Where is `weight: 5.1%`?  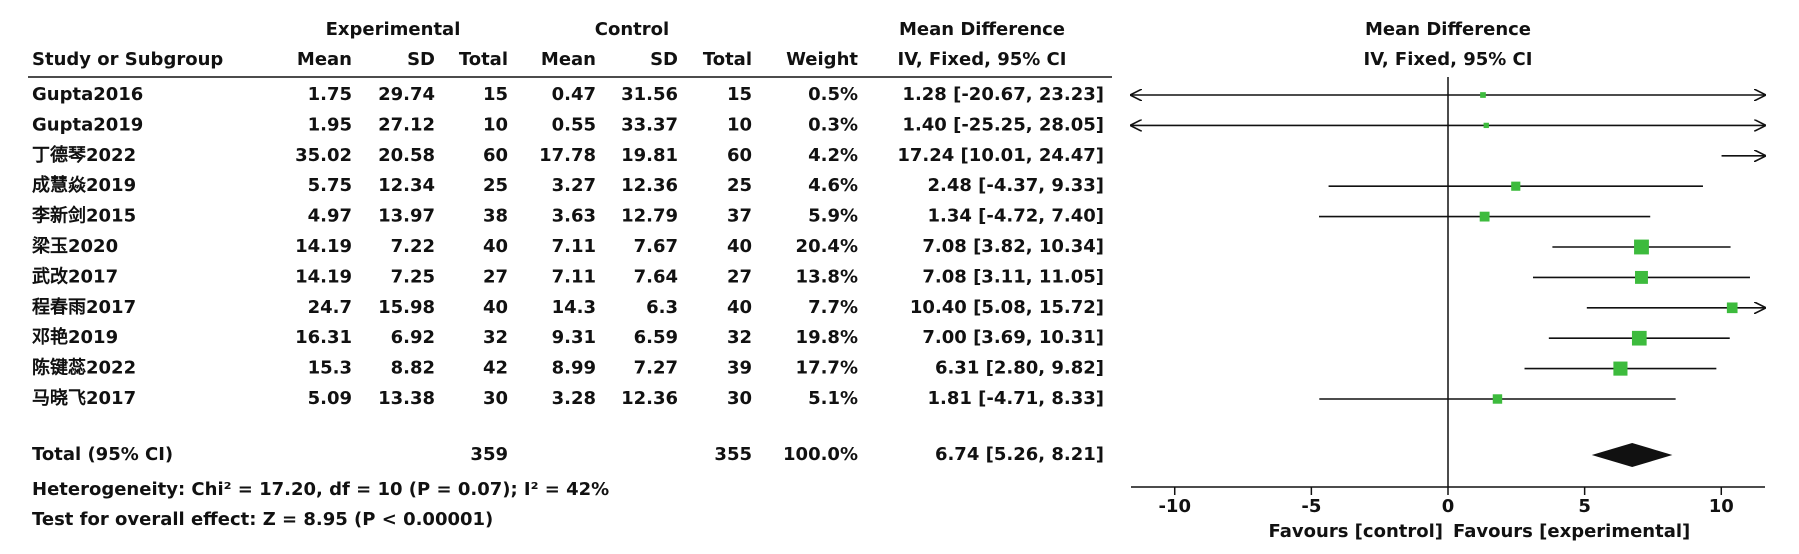 weight: 5.1% is located at coordinates (833, 398).